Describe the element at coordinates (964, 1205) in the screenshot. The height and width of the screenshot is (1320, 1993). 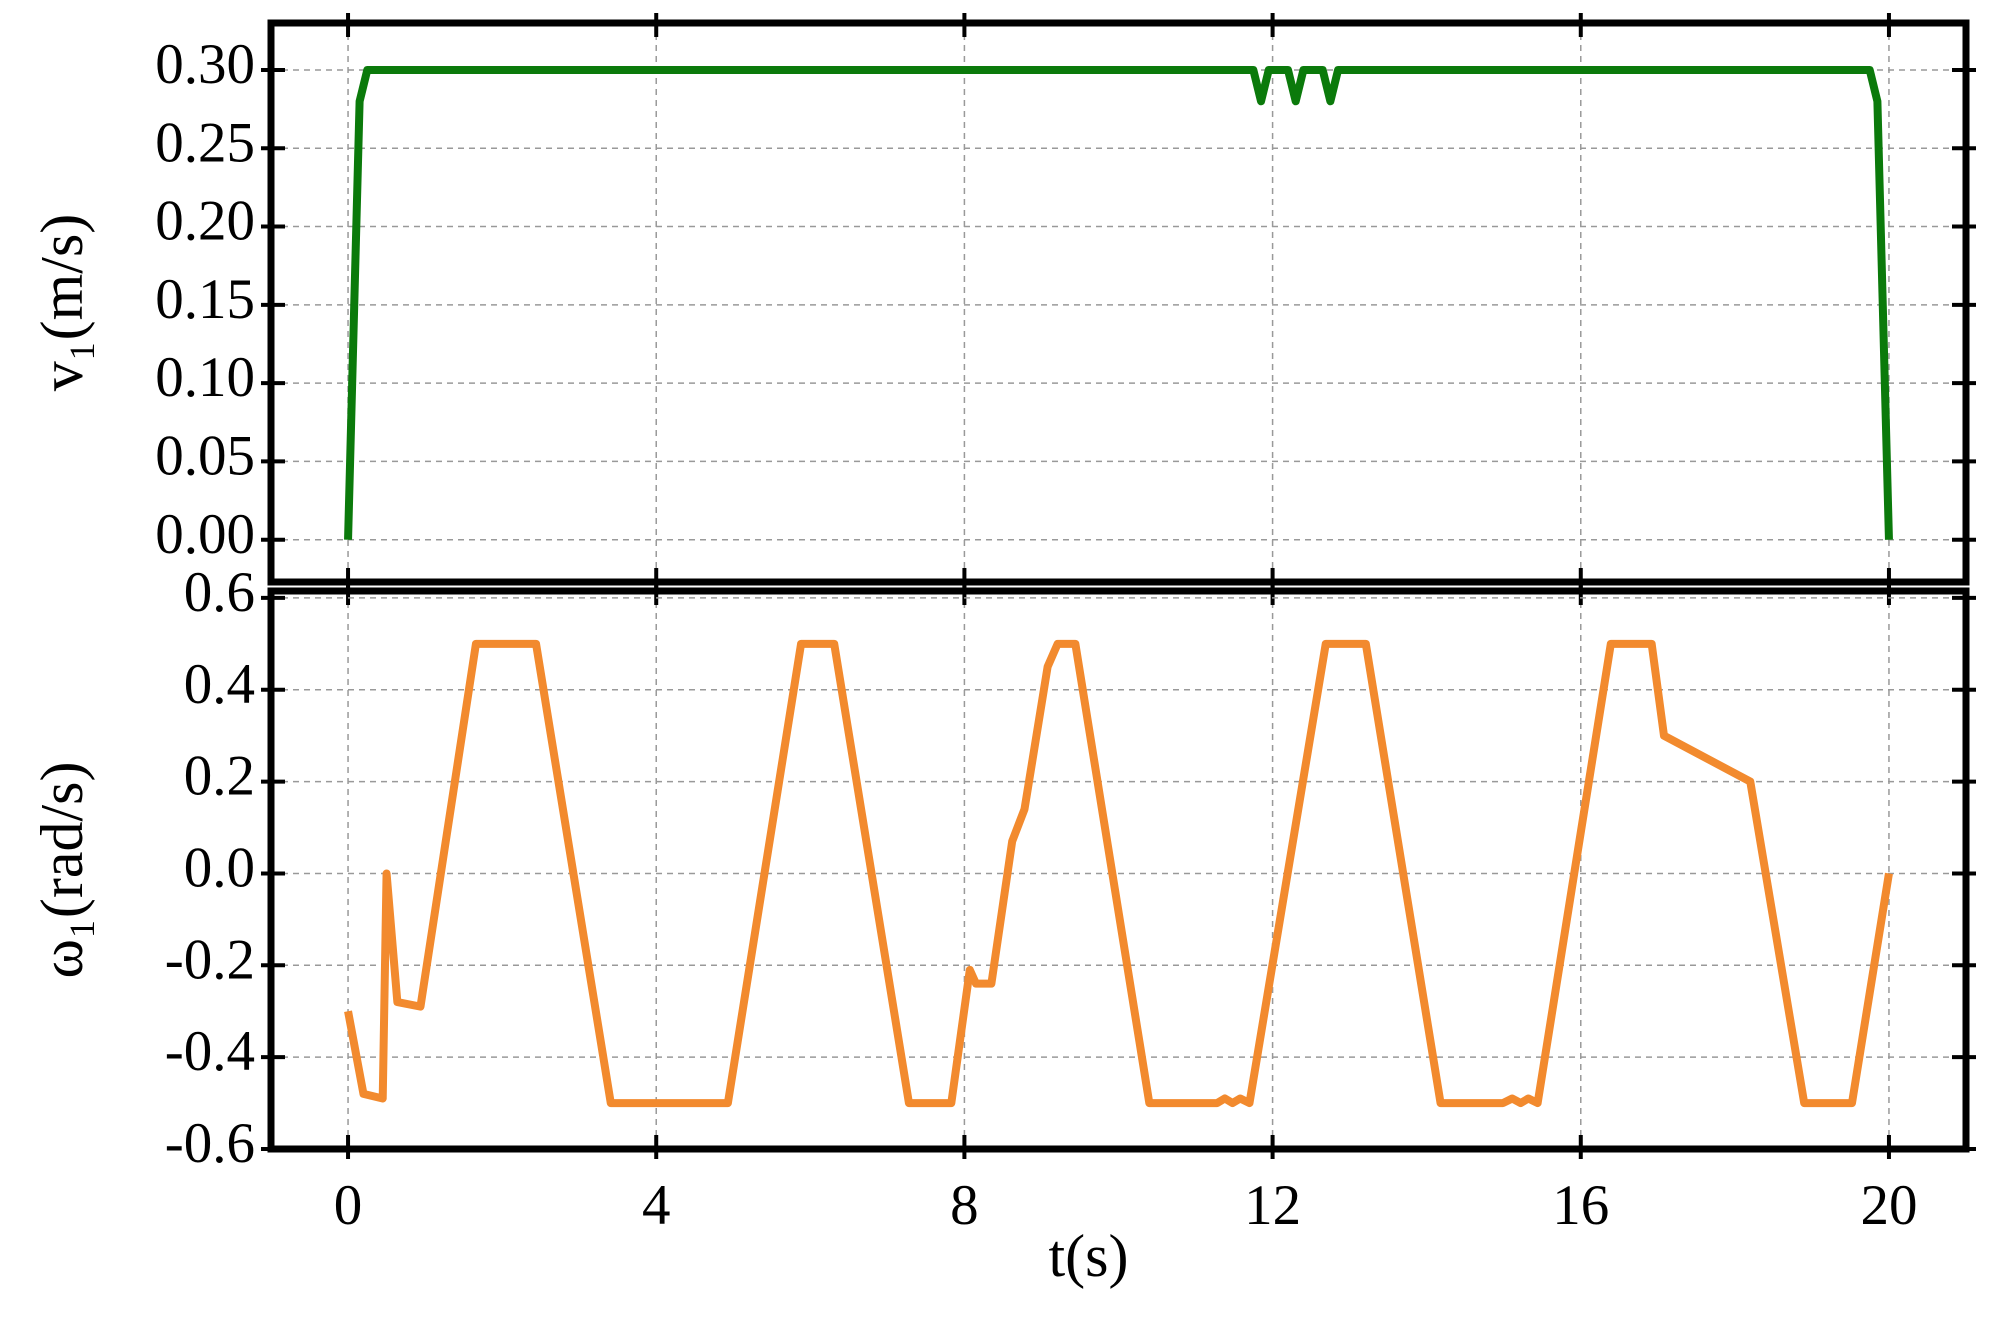
I see `x-tick-label: 8` at that location.